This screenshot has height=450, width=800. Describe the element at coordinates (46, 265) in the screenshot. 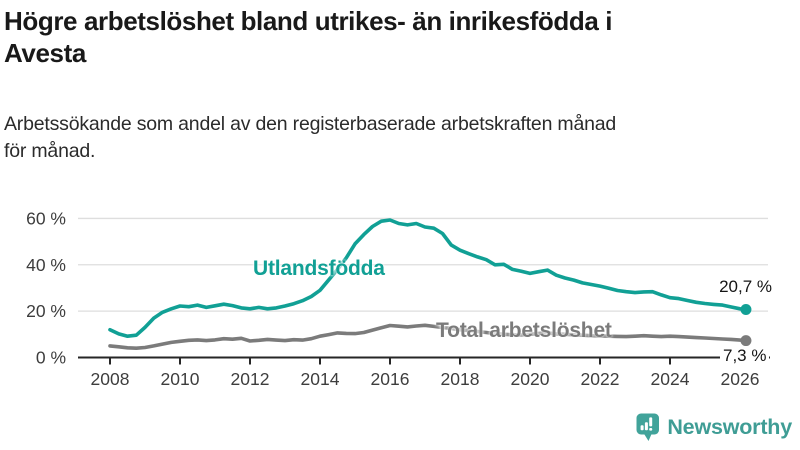

I see `y-tick-label: 40 %` at that location.